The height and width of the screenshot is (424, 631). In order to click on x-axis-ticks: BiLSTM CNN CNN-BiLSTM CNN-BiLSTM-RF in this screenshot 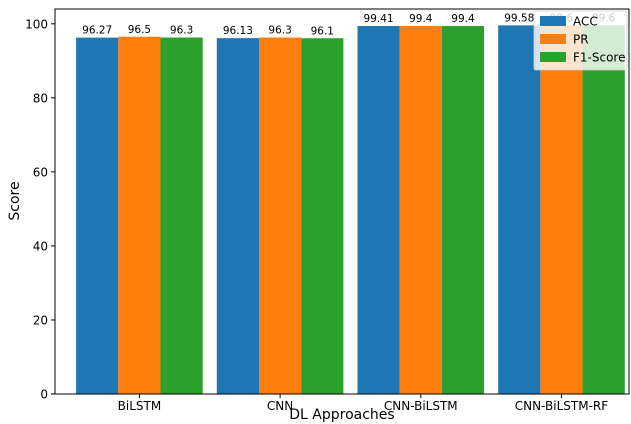, I will do `click(363, 403)`.